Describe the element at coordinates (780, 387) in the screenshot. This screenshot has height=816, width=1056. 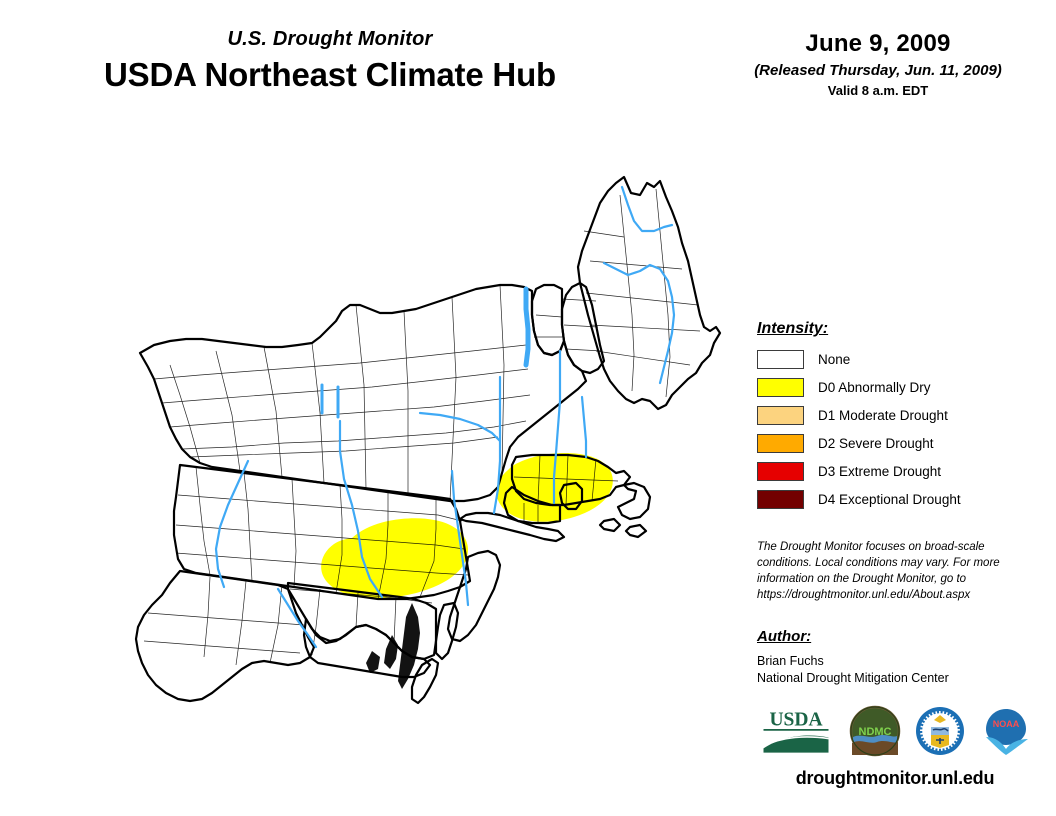
I see `legend-swatch-d0` at that location.